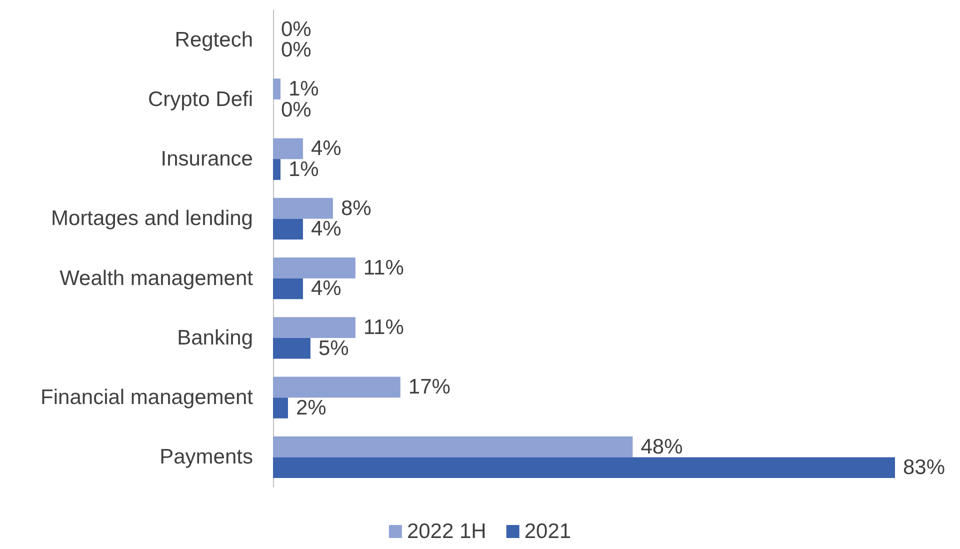 Image resolution: width=960 pixels, height=549 pixels. What do you see at coordinates (206, 159) in the screenshot?
I see `y-tick-label: Insurance` at bounding box center [206, 159].